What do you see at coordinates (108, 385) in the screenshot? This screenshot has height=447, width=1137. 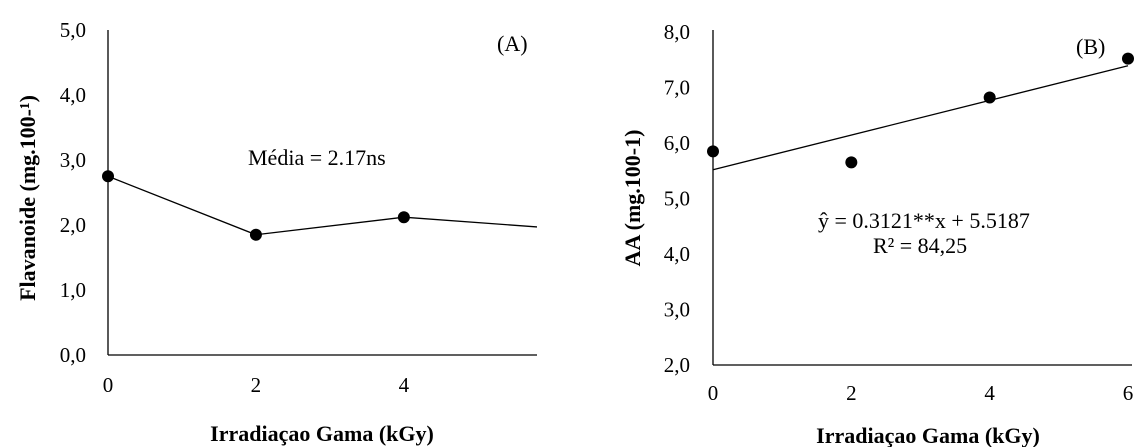 I see `x-tick-label-a: 0` at bounding box center [108, 385].